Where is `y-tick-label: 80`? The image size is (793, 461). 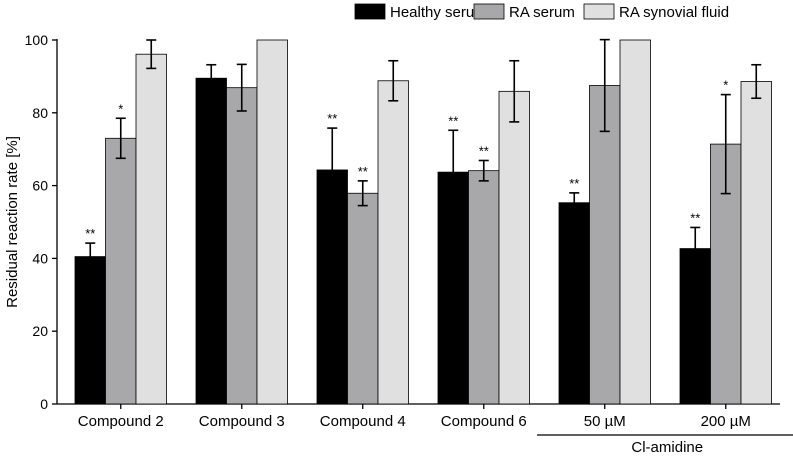
y-tick-label: 80 is located at coordinates (40, 113).